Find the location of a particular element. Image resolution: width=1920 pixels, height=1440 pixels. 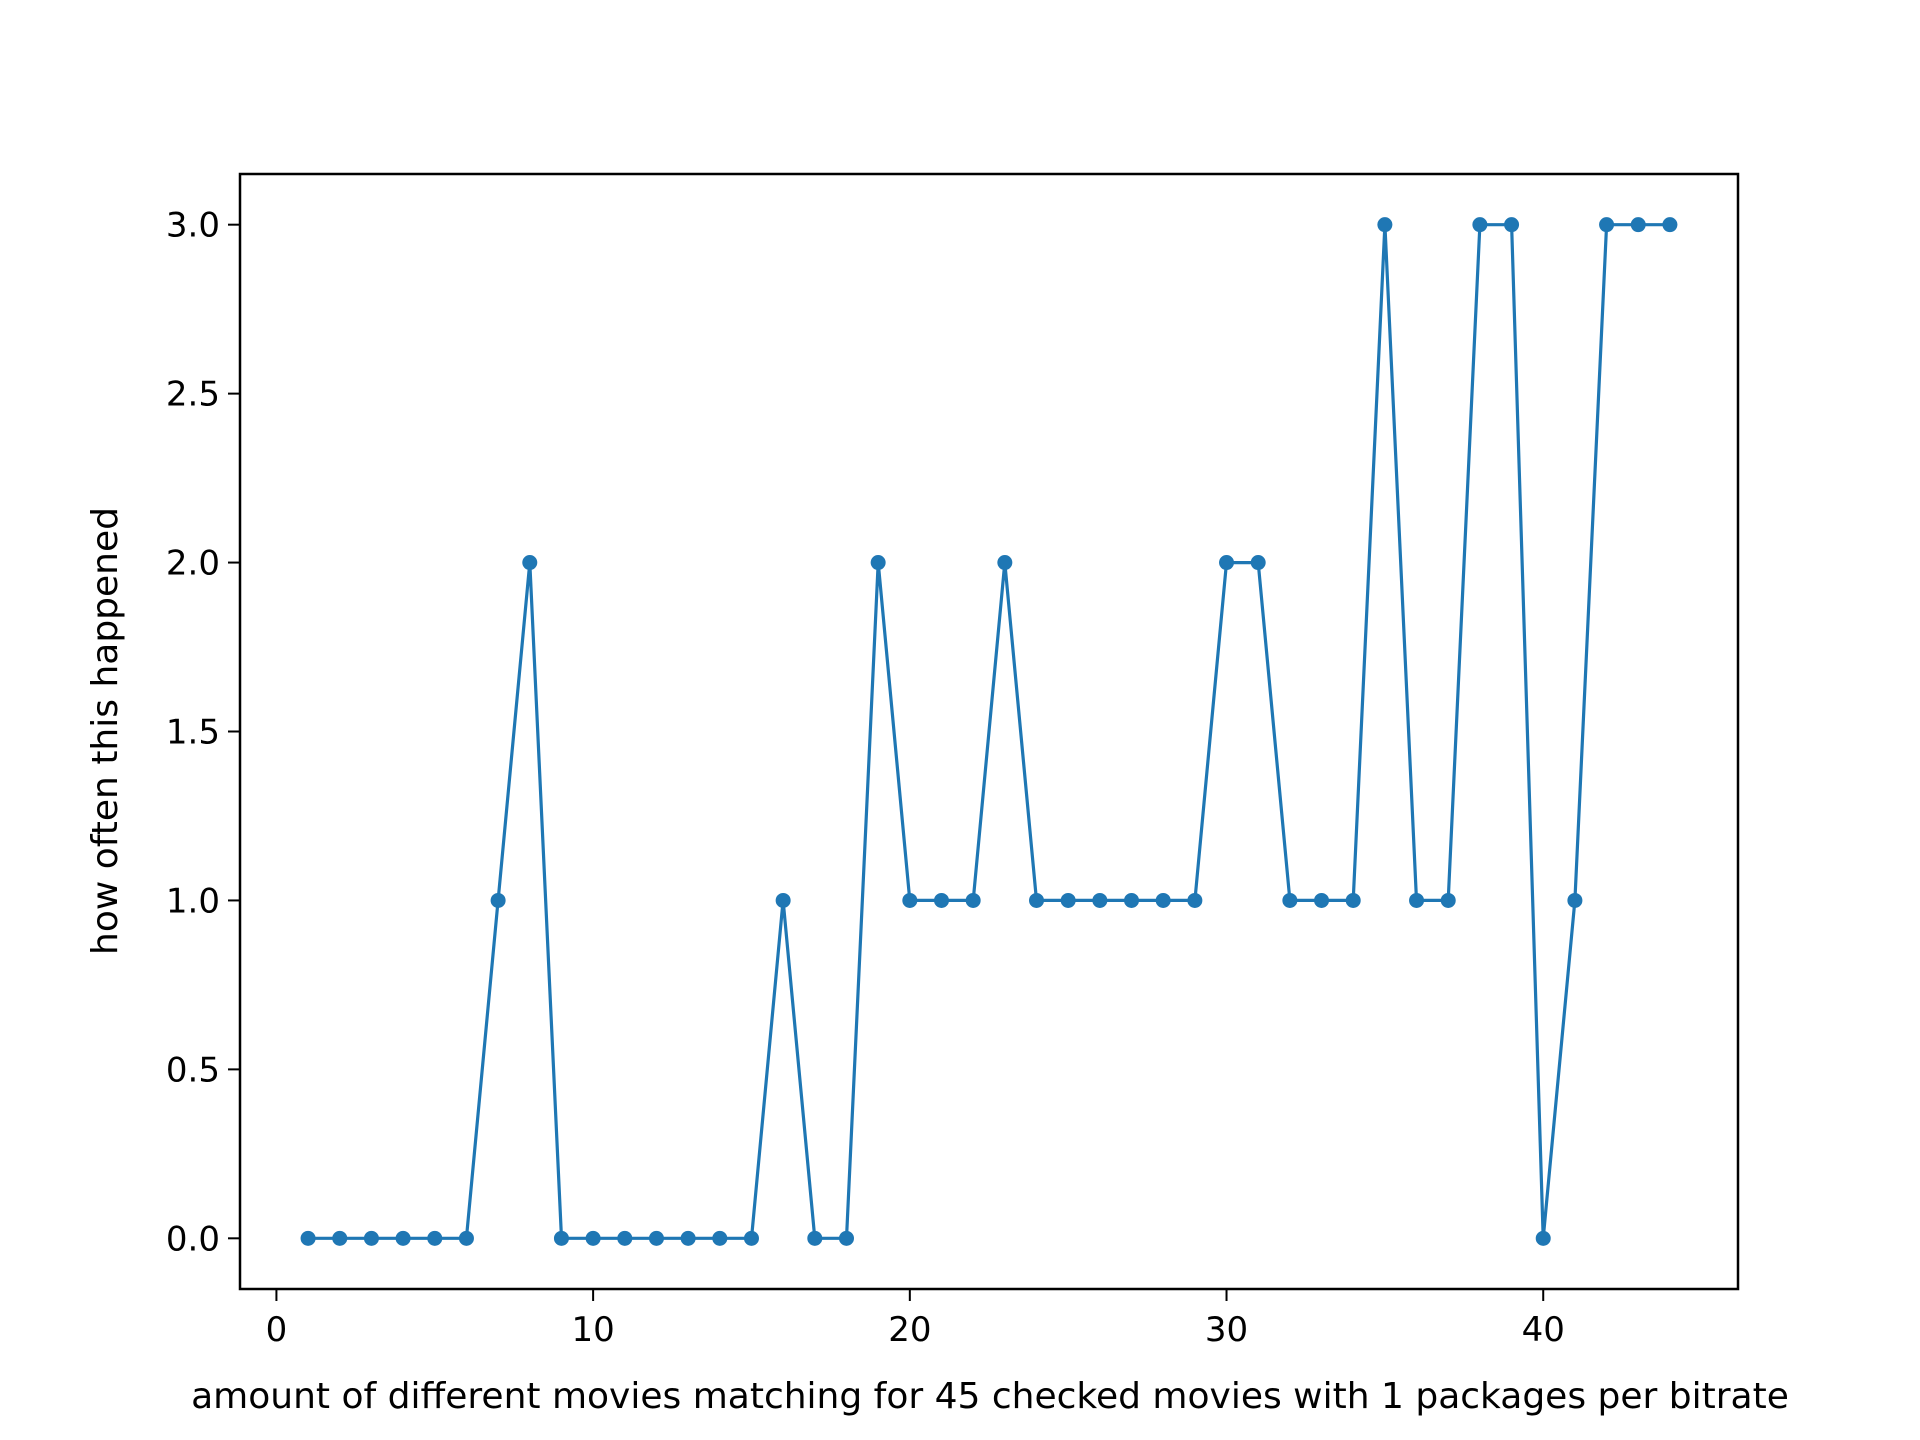

y-tick-label: 3.0 is located at coordinates (193, 226).